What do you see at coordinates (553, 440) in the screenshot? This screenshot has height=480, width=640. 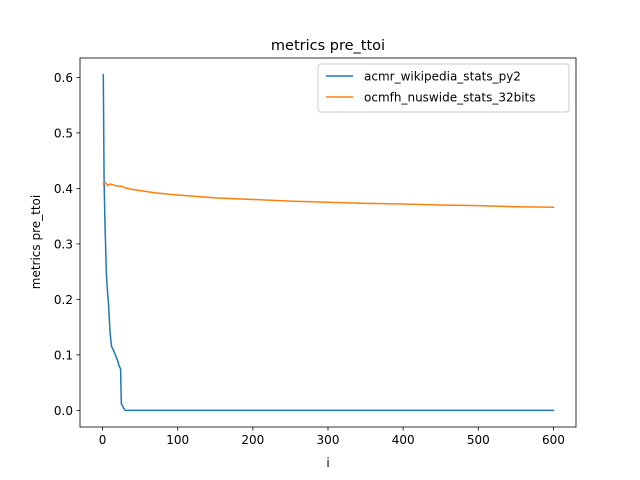 I see `x-tick-label: 600` at bounding box center [553, 440].